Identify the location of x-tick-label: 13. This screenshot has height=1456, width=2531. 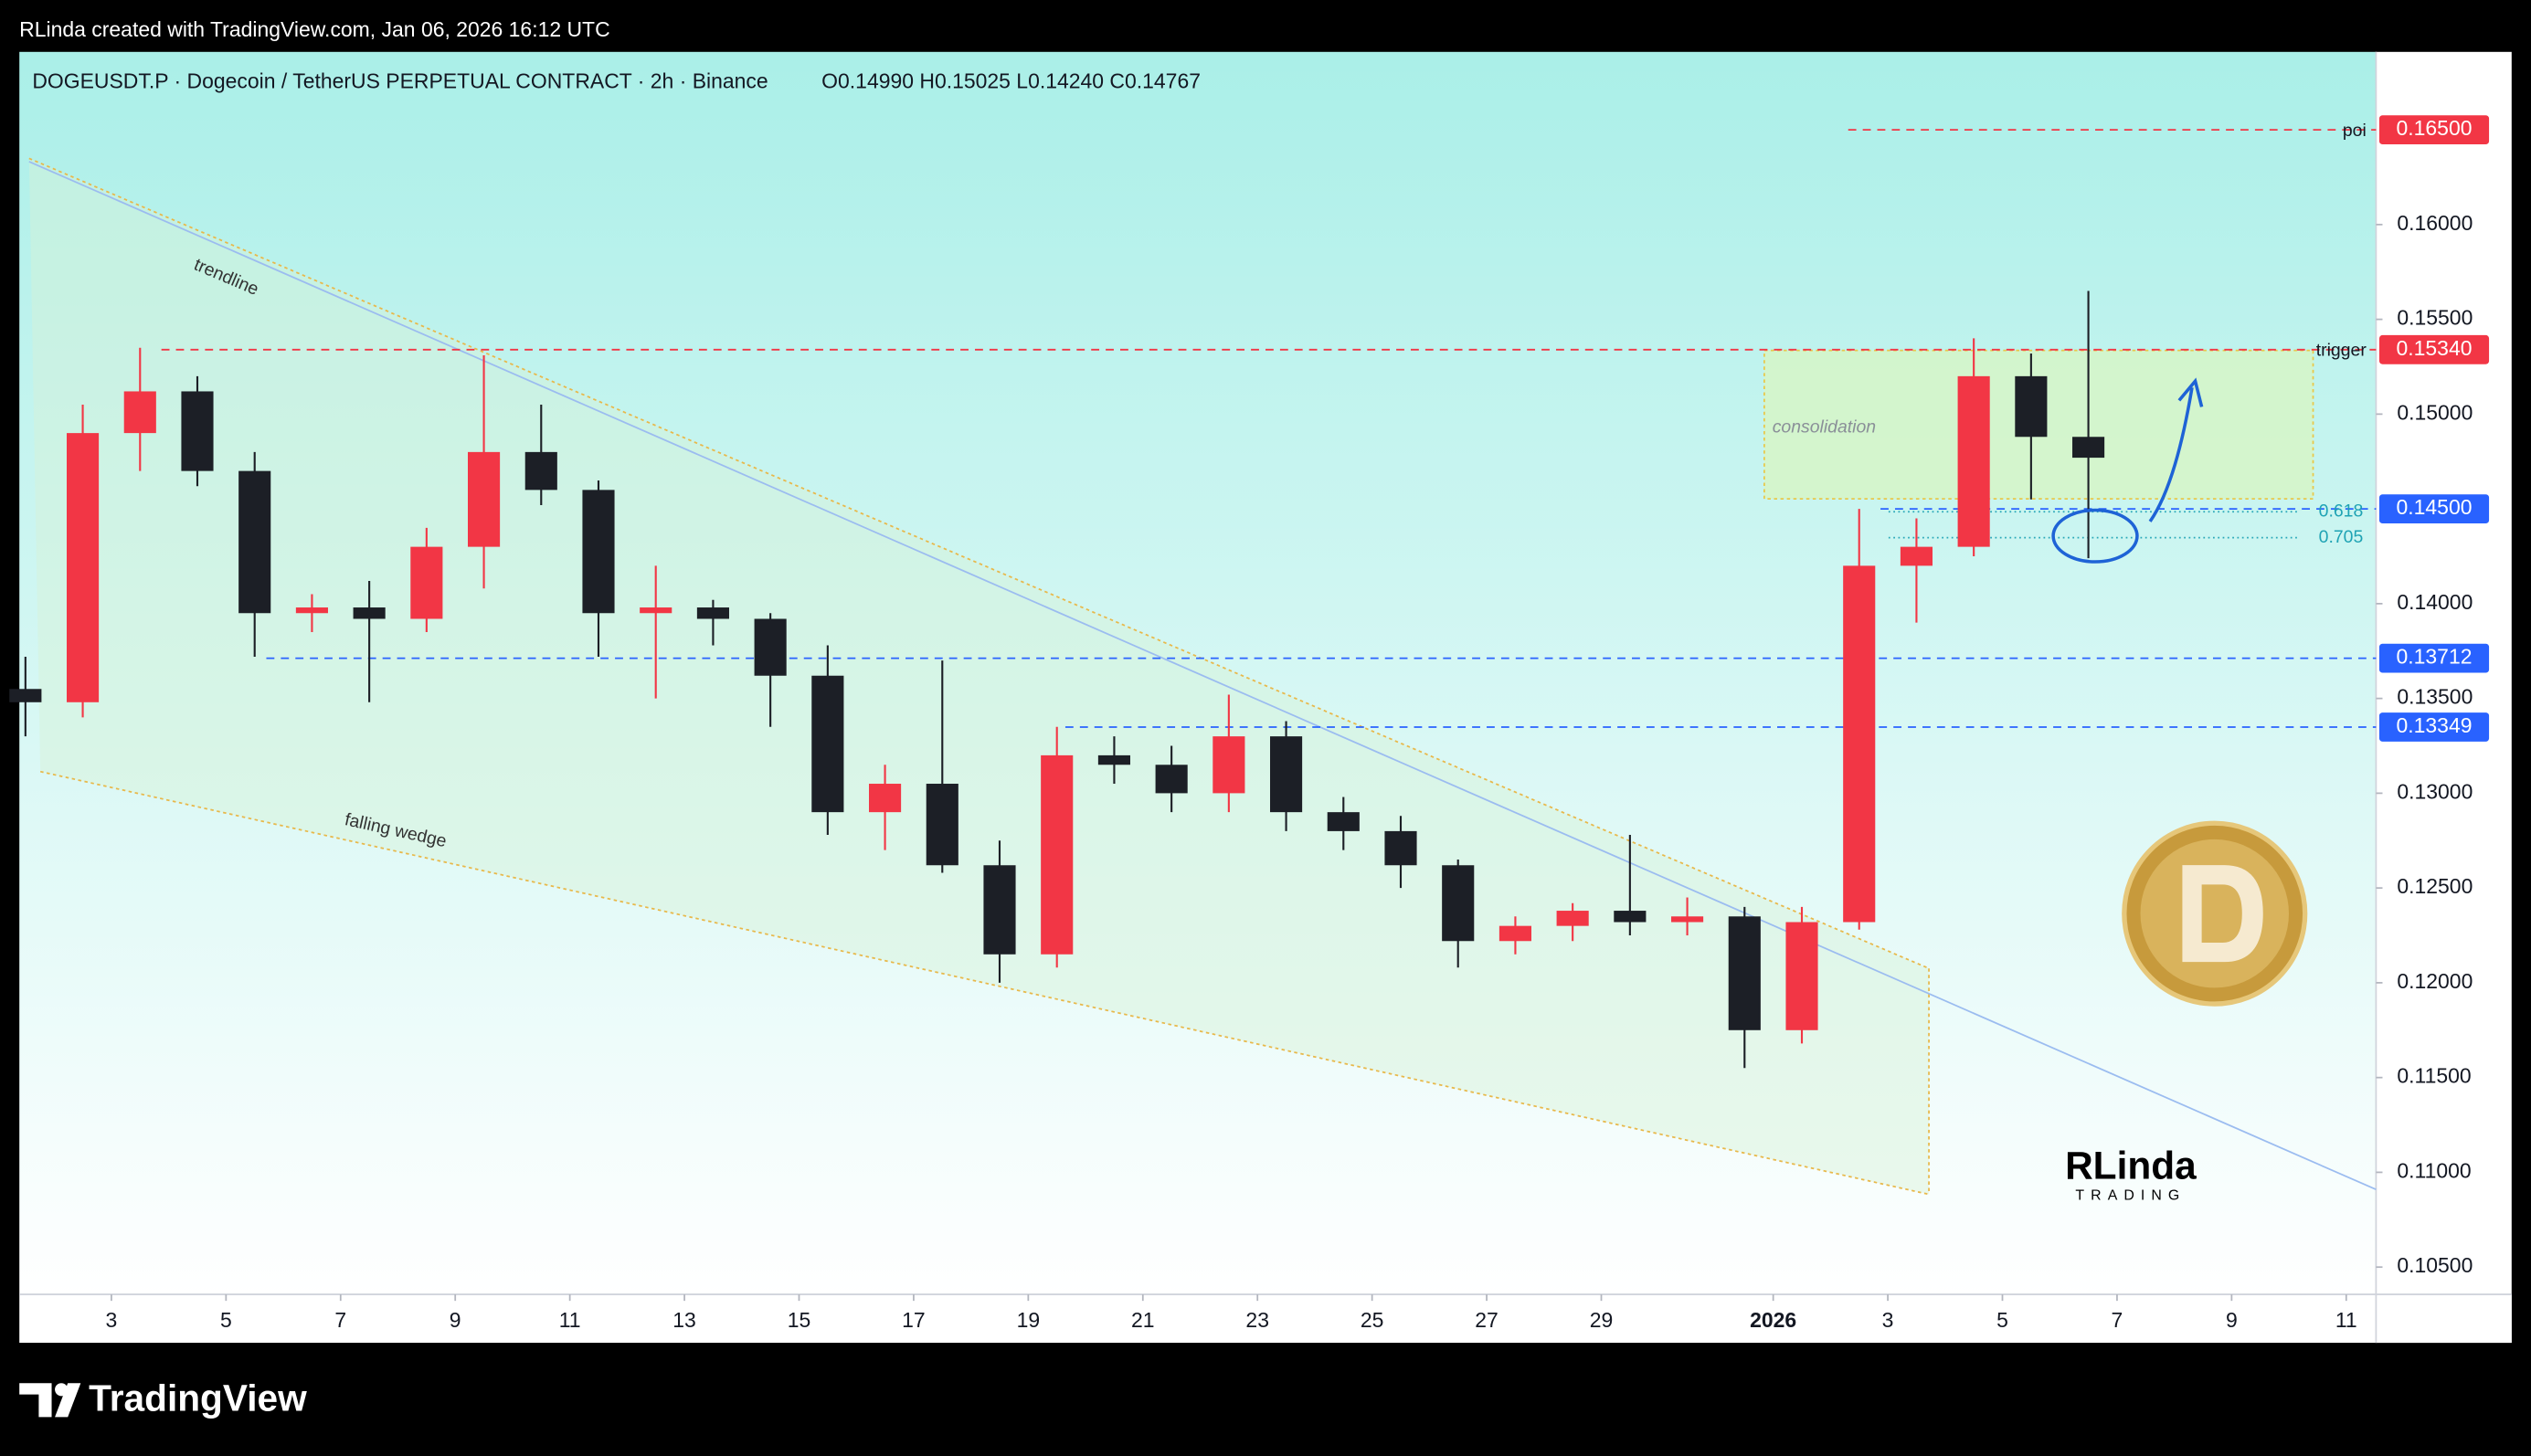
(684, 1320).